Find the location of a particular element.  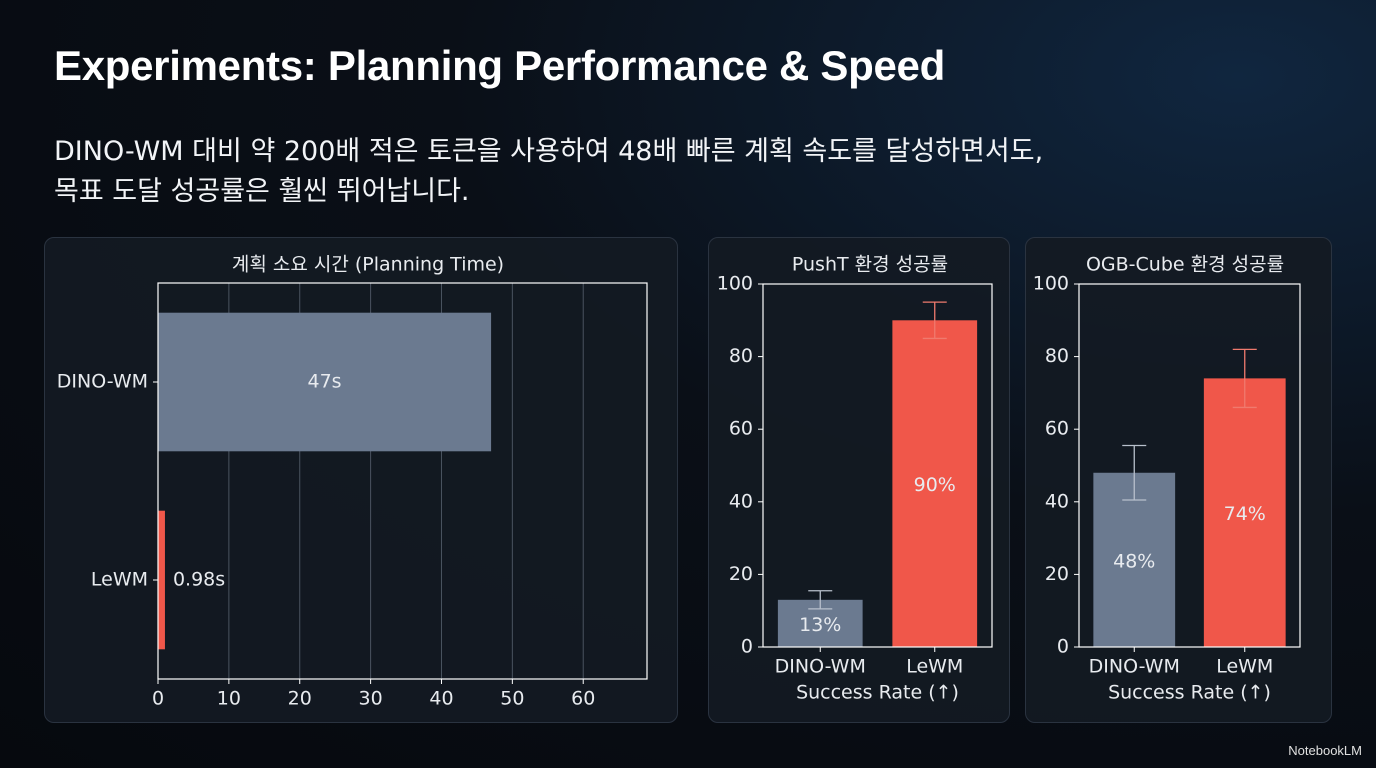

value-label: 90% is located at coordinates (935, 485).